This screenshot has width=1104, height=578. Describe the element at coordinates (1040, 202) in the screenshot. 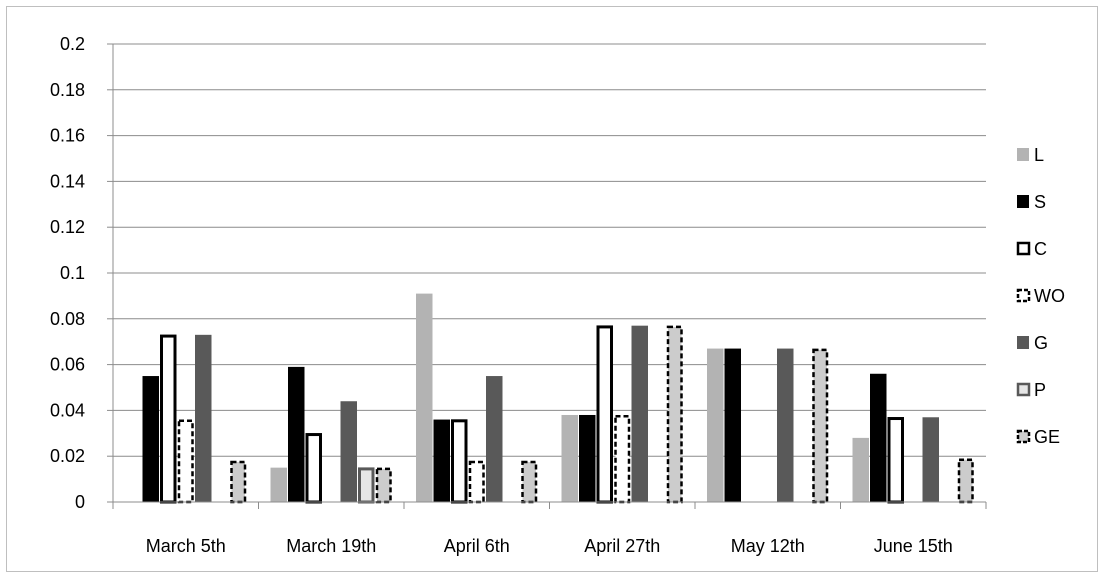

I see `legend-label-s: S` at that location.